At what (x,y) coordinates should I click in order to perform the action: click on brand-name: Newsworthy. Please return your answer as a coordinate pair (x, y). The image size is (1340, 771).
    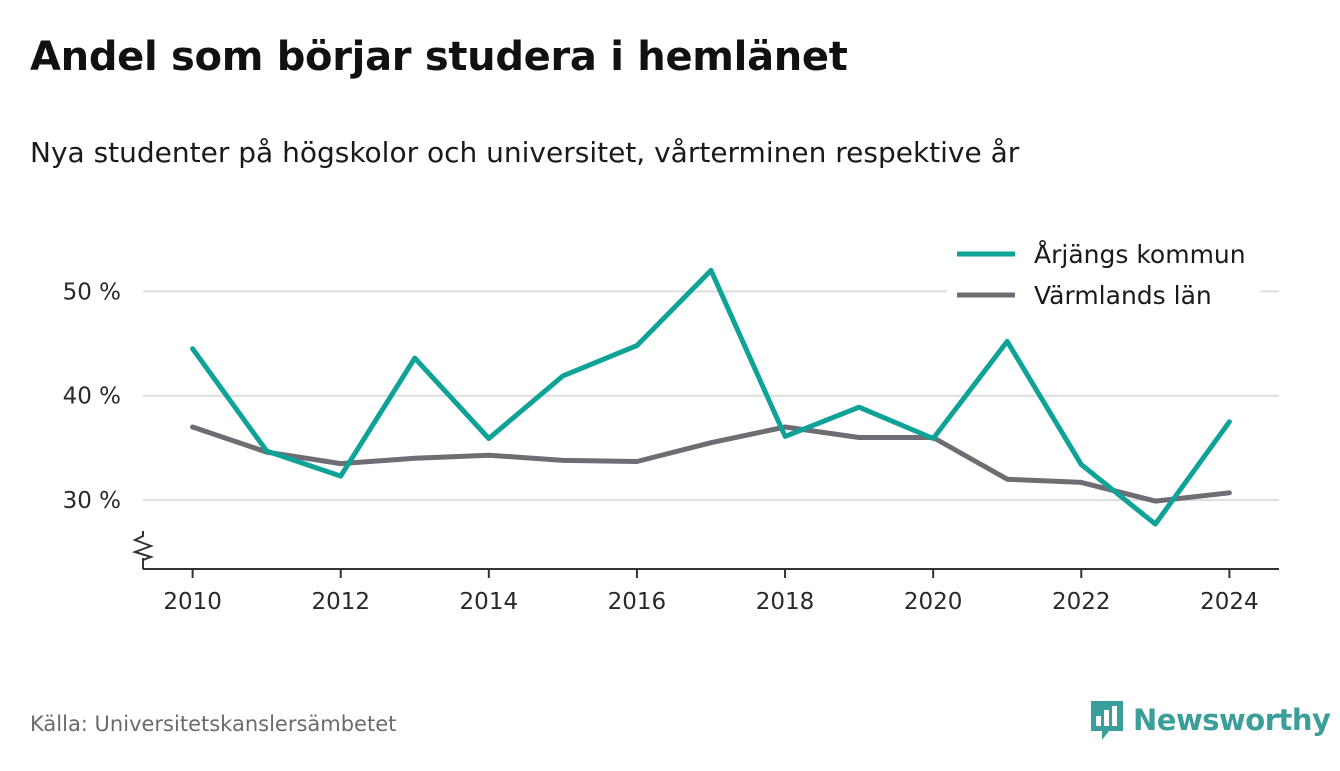
    Looking at the image, I should click on (1232, 720).